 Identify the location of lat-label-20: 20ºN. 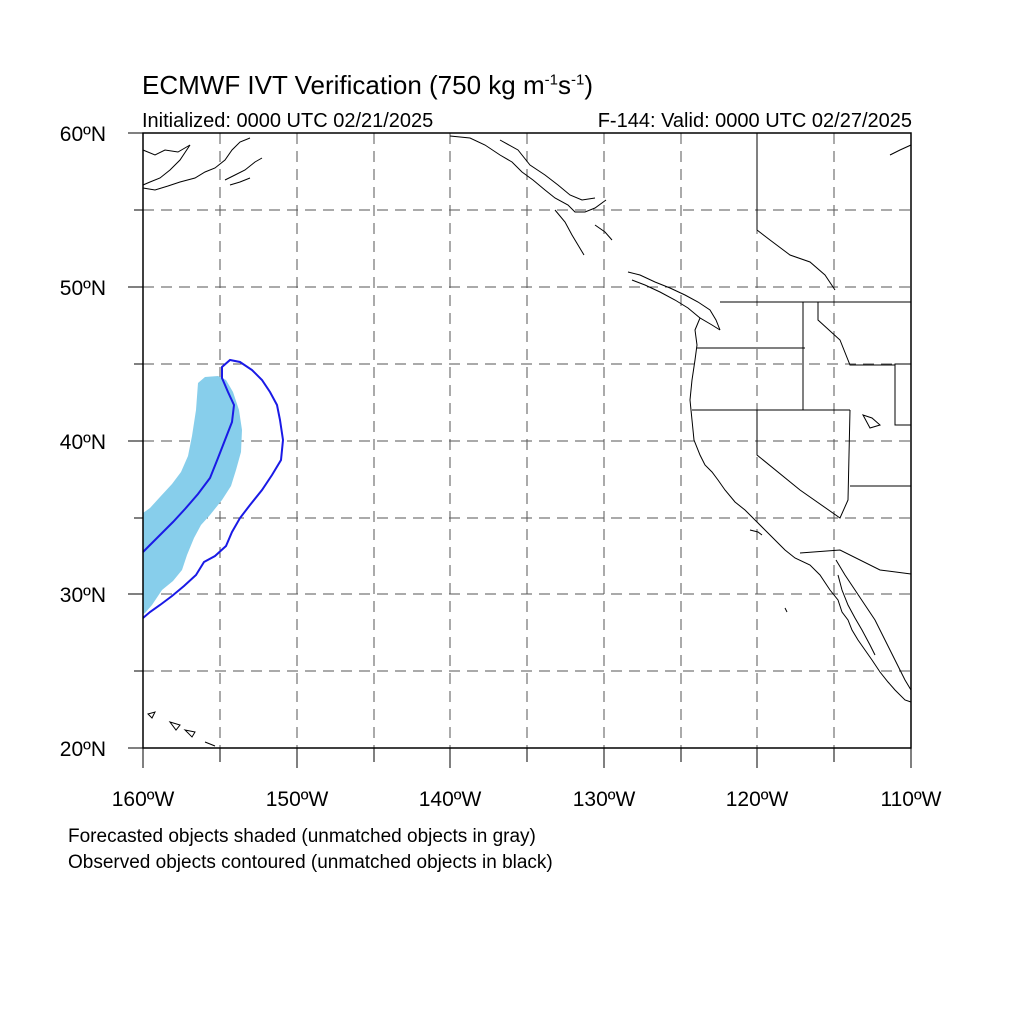
(83, 749).